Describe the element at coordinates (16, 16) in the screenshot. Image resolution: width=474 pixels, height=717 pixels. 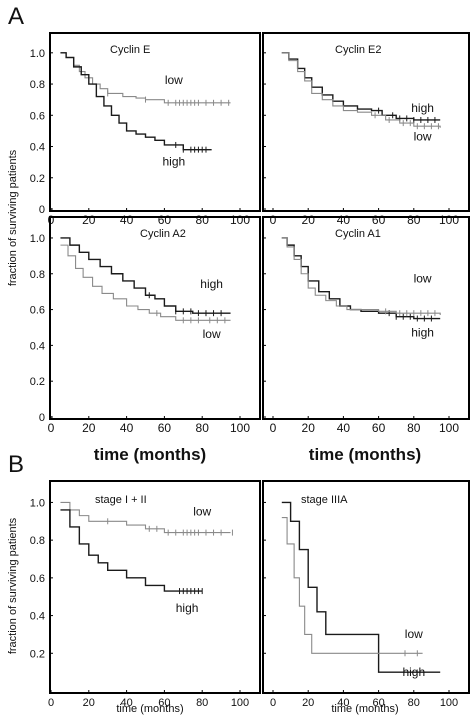
I see `panel-a-label: A` at that location.